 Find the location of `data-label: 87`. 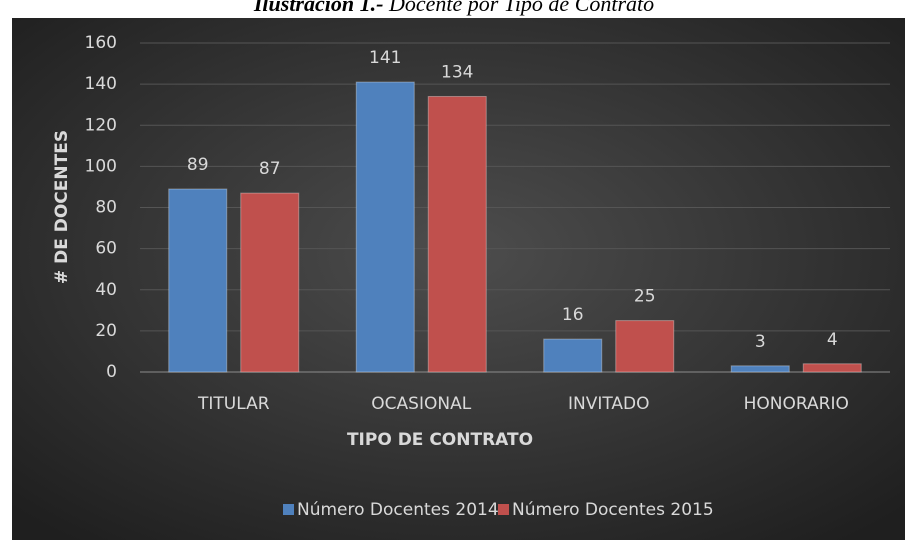

data-label: 87 is located at coordinates (270, 169).